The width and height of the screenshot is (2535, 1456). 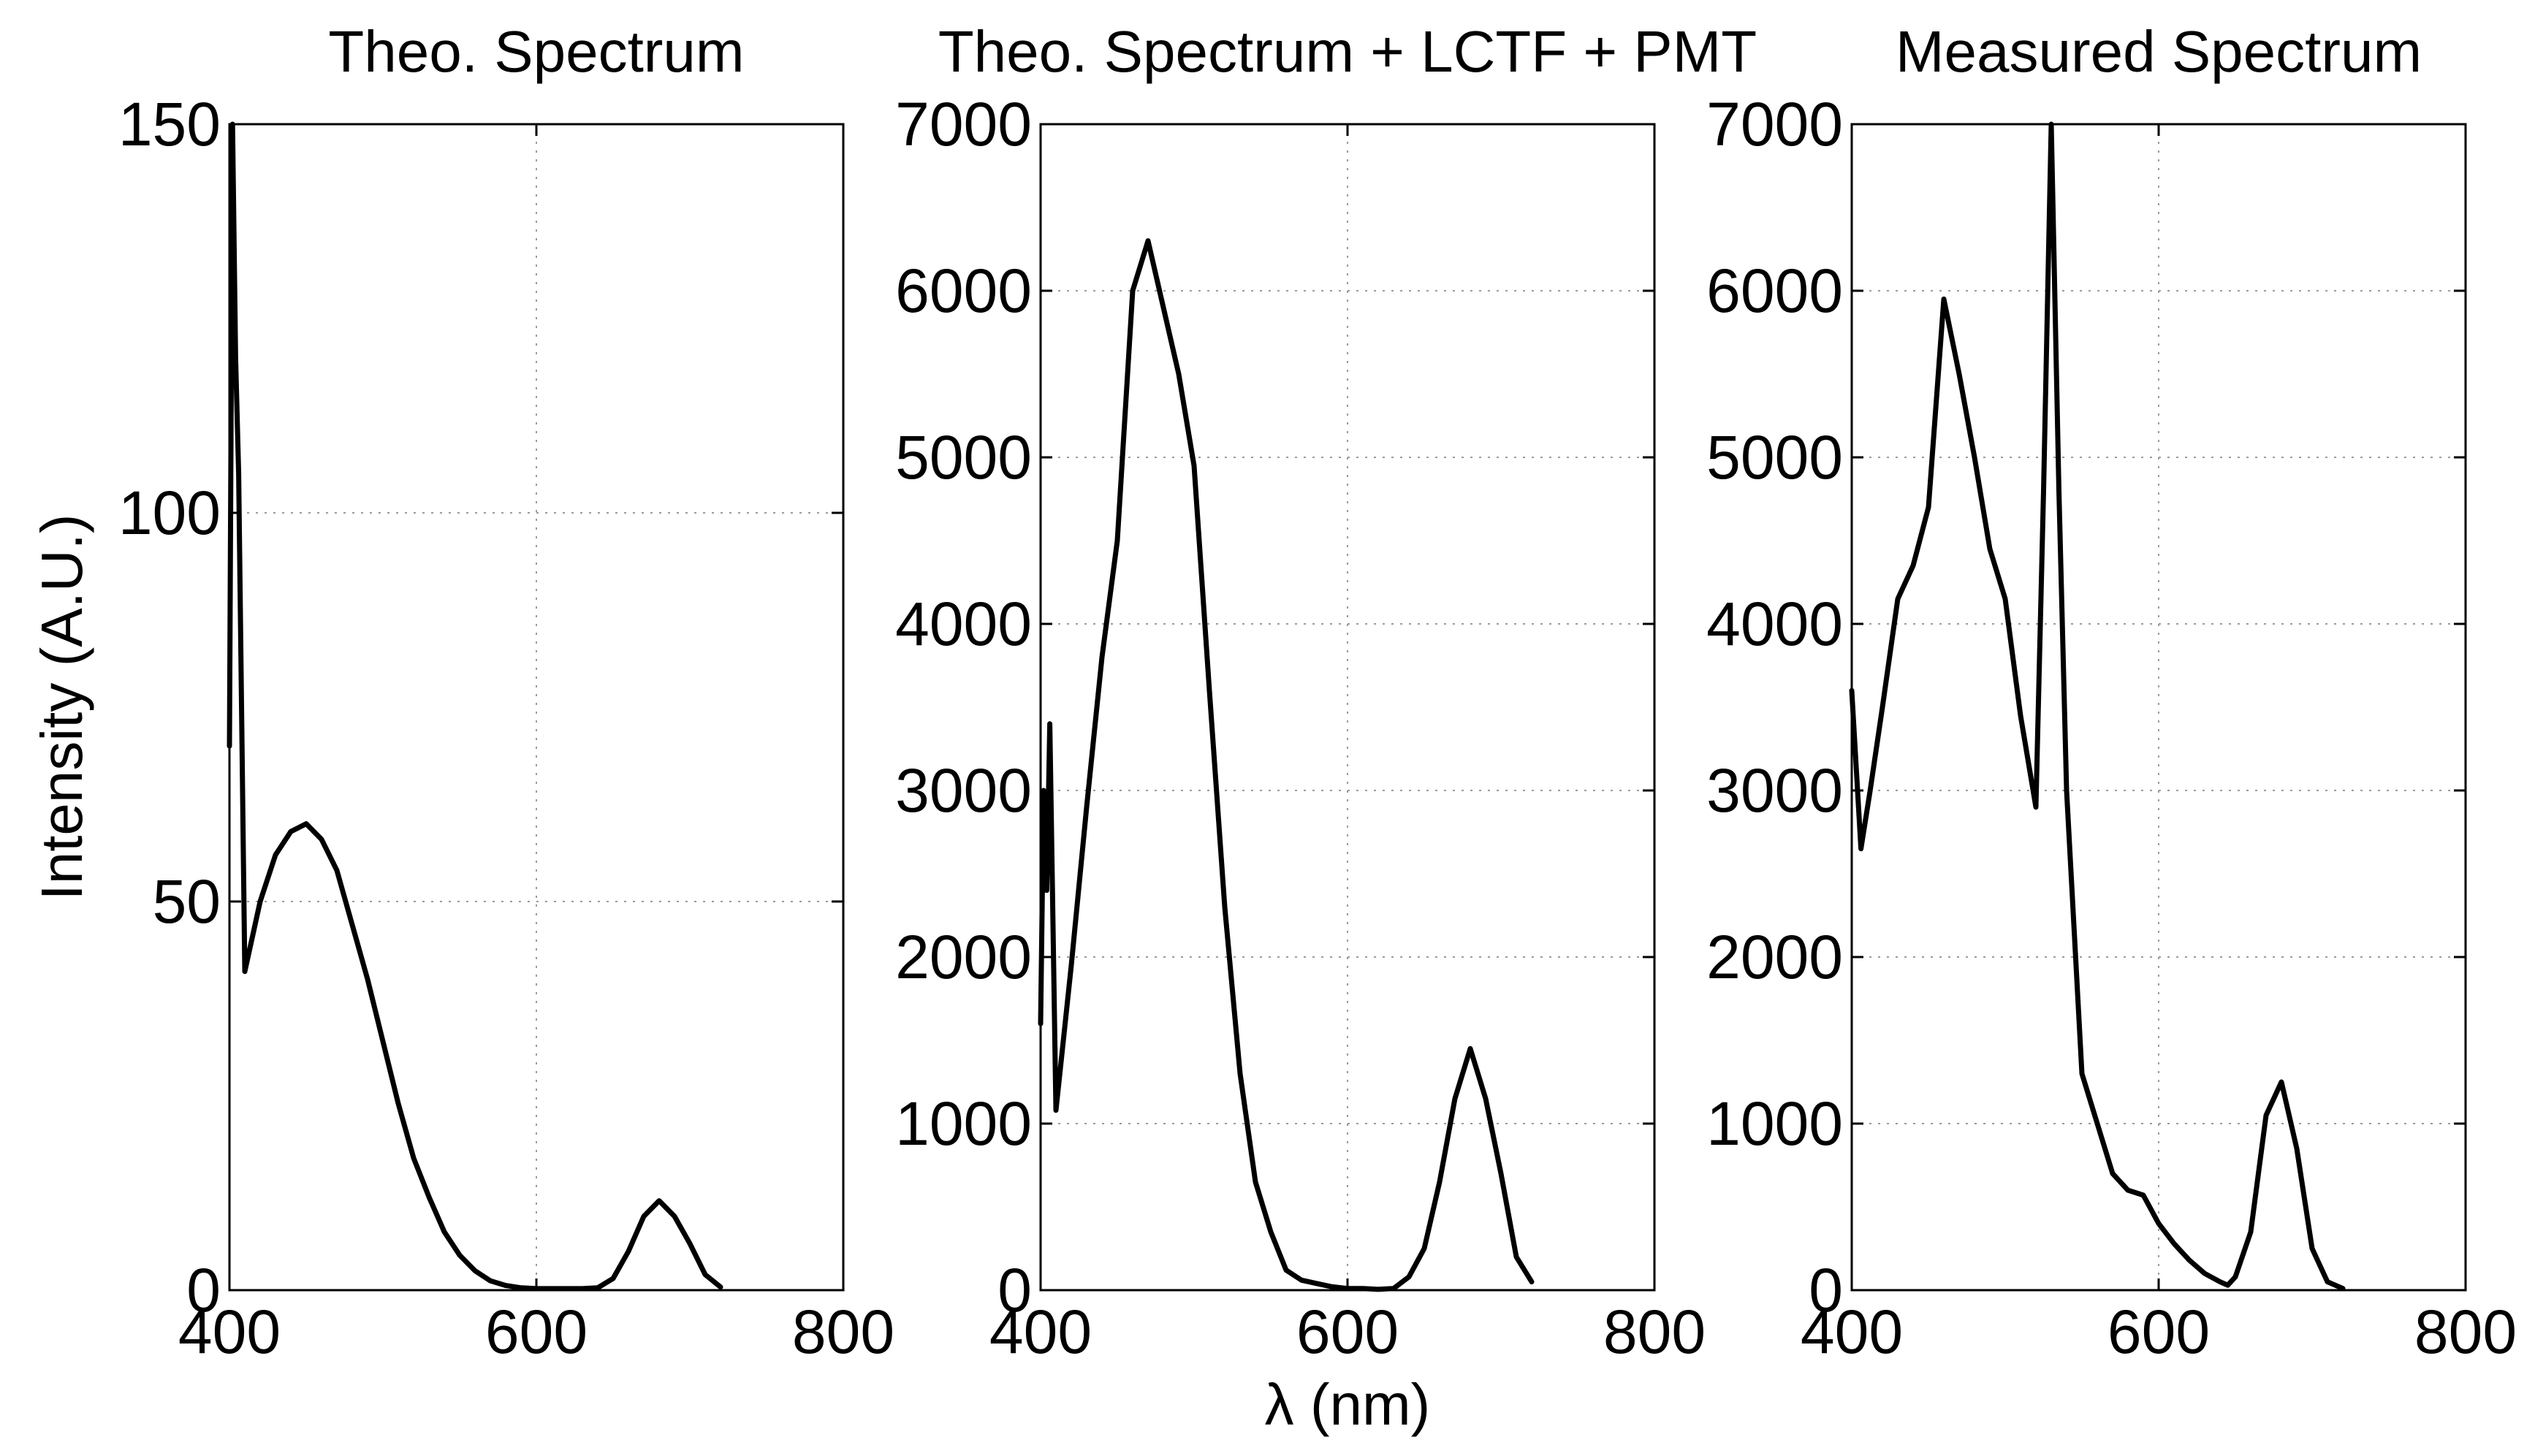 What do you see at coordinates (1347, 51) in the screenshot?
I see `chart-title: Theo. Spectrum + LCTF + PMT` at bounding box center [1347, 51].